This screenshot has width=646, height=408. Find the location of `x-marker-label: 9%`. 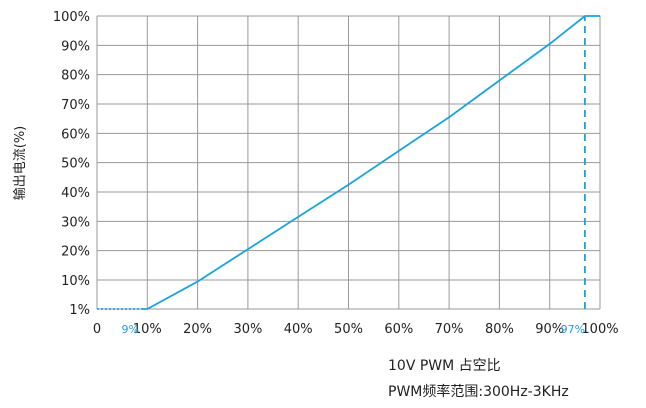

x-marker-label: 9% is located at coordinates (130, 329).